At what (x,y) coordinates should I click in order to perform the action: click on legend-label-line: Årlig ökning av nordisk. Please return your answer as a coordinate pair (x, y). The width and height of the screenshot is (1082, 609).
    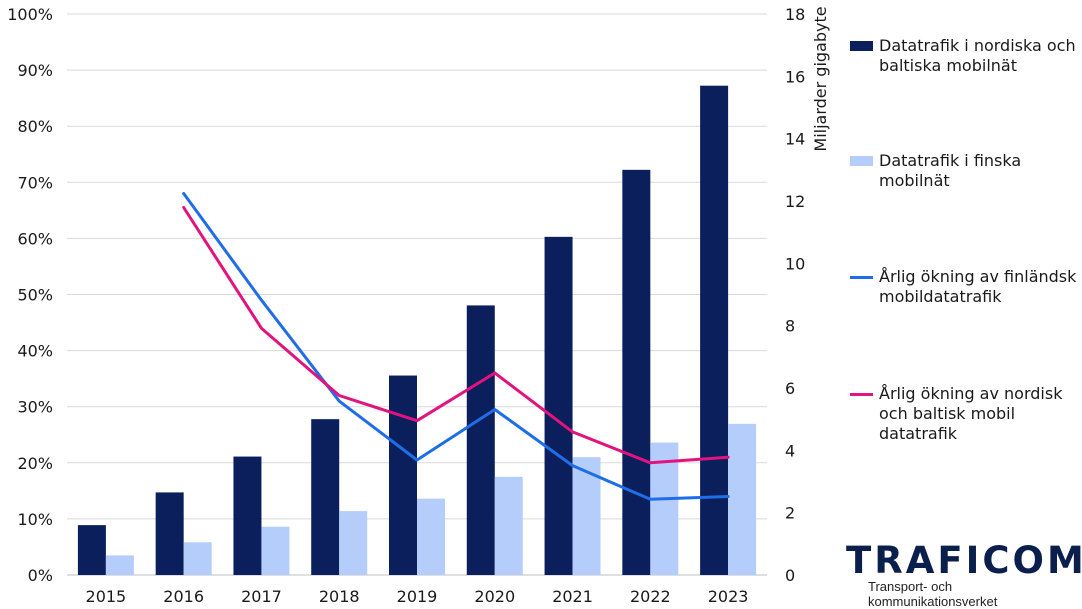
    Looking at the image, I should click on (971, 393).